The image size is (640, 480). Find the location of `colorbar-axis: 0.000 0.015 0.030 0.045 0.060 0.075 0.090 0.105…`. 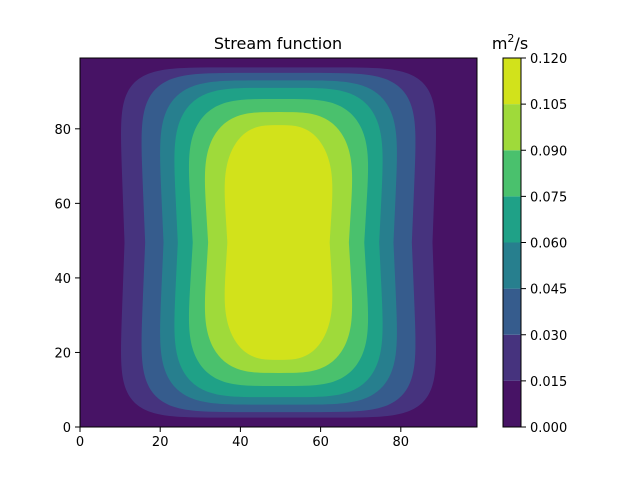

colorbar-axis: 0.000 0.015 0.030 0.045 0.060 0.075 0.090 0.105… is located at coordinates (544, 244).